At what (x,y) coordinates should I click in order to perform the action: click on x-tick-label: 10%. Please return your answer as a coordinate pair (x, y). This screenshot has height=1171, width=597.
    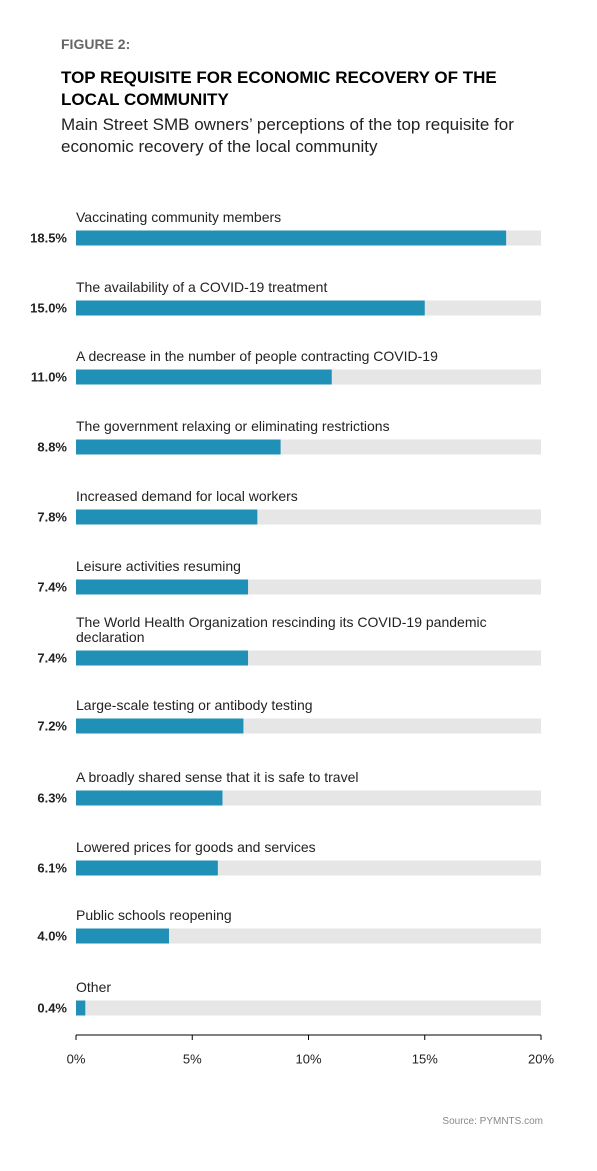
    Looking at the image, I should click on (308, 1058).